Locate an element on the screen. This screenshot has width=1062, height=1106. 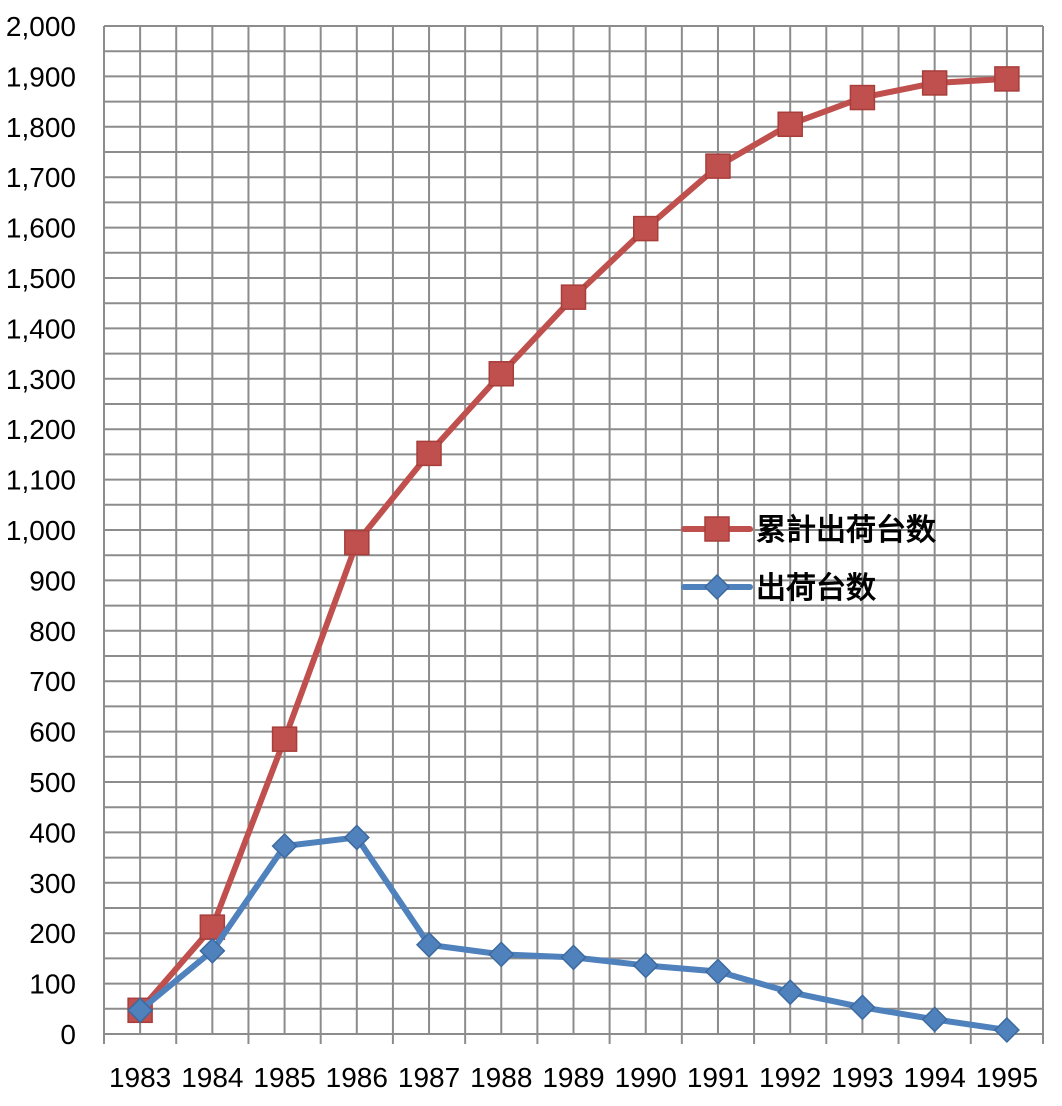
x-tick-label: 1994 is located at coordinates (935, 1077).